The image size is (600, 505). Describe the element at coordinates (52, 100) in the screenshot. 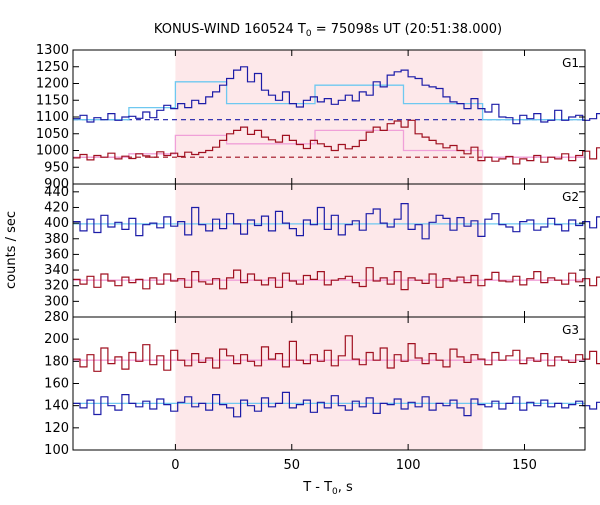

I see `y-tick-label-g1-1150: 1150` at that location.